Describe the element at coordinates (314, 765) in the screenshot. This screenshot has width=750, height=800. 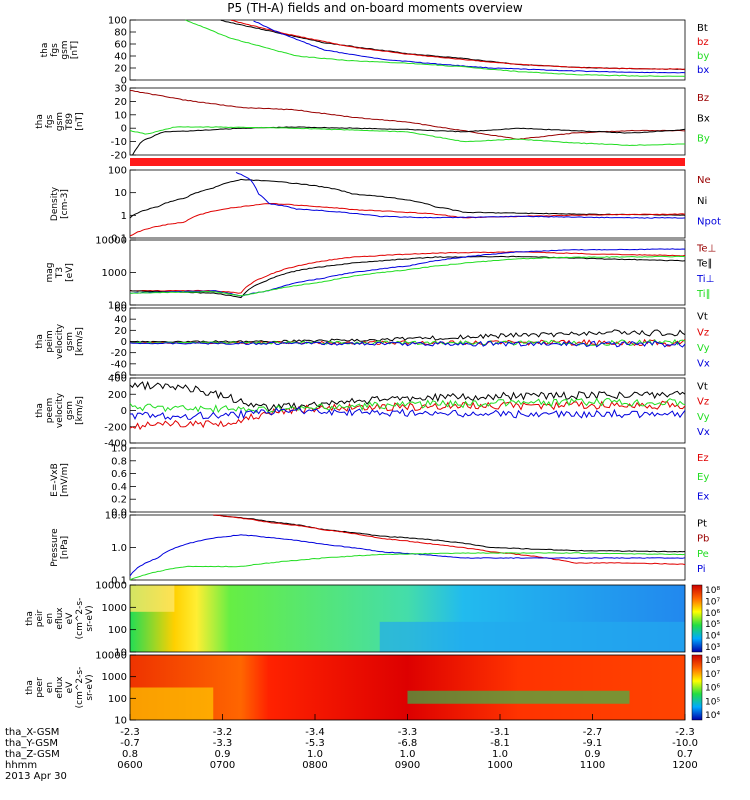
I see `x-tick-time: 0800` at that location.